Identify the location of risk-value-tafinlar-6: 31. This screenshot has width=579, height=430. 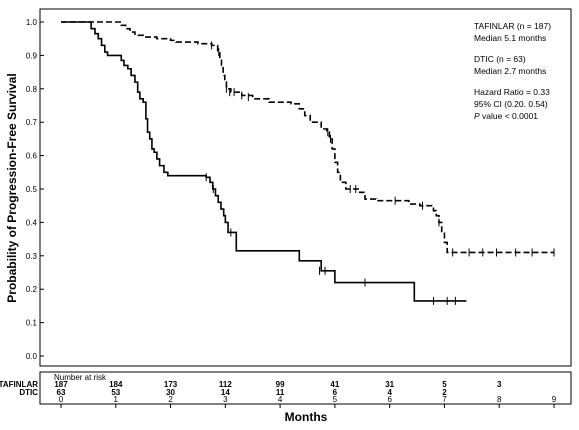
(389, 384).